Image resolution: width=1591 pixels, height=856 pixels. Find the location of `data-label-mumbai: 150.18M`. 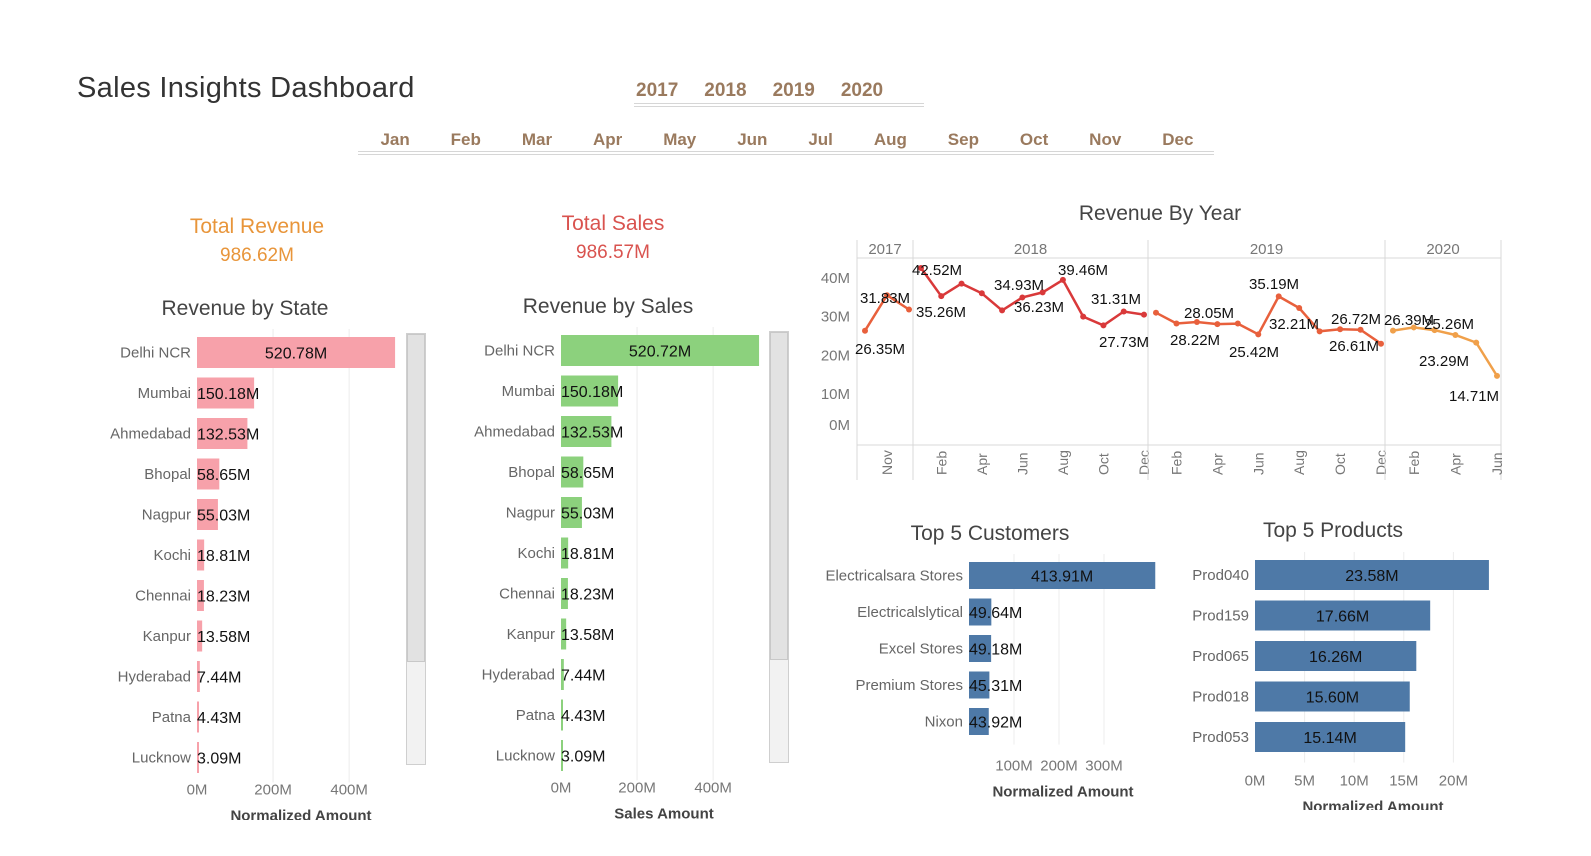

data-label-mumbai: 150.18M is located at coordinates (592, 392).